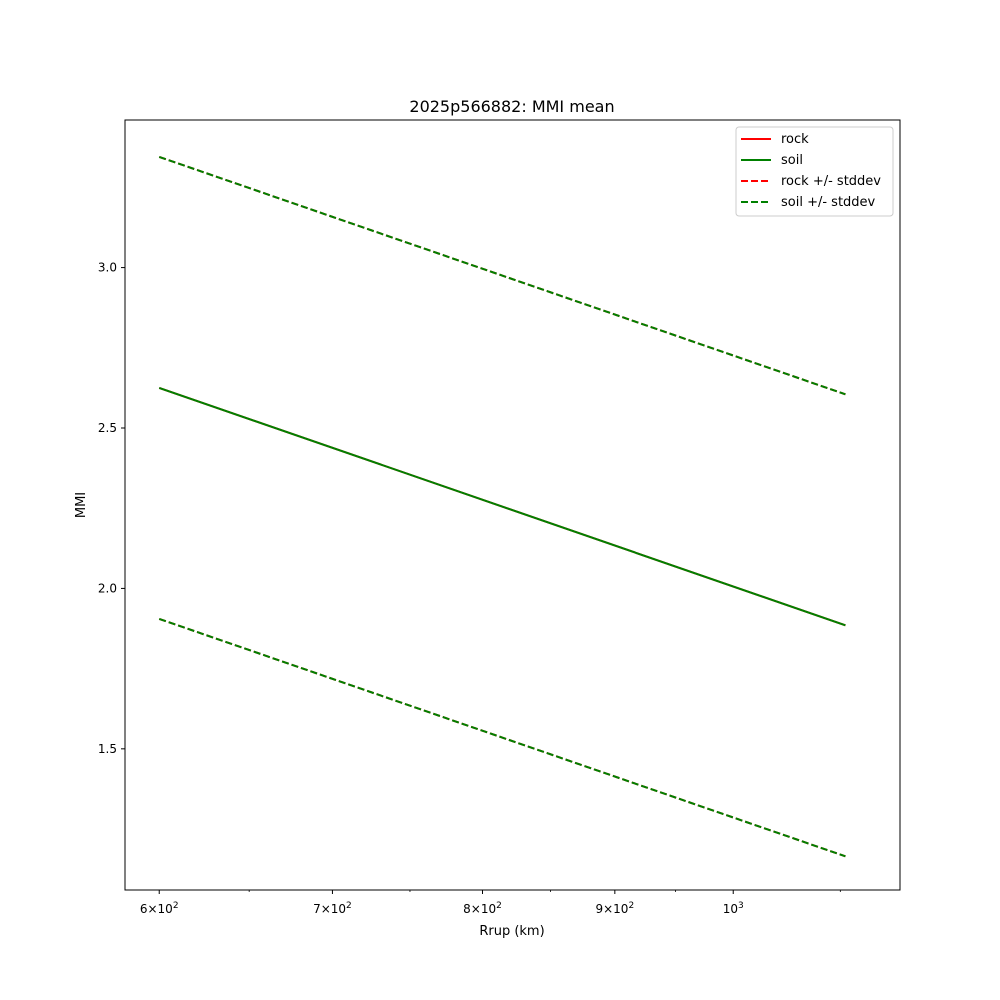  What do you see at coordinates (159, 908) in the screenshot?
I see `x-tick-label: 6×102` at bounding box center [159, 908].